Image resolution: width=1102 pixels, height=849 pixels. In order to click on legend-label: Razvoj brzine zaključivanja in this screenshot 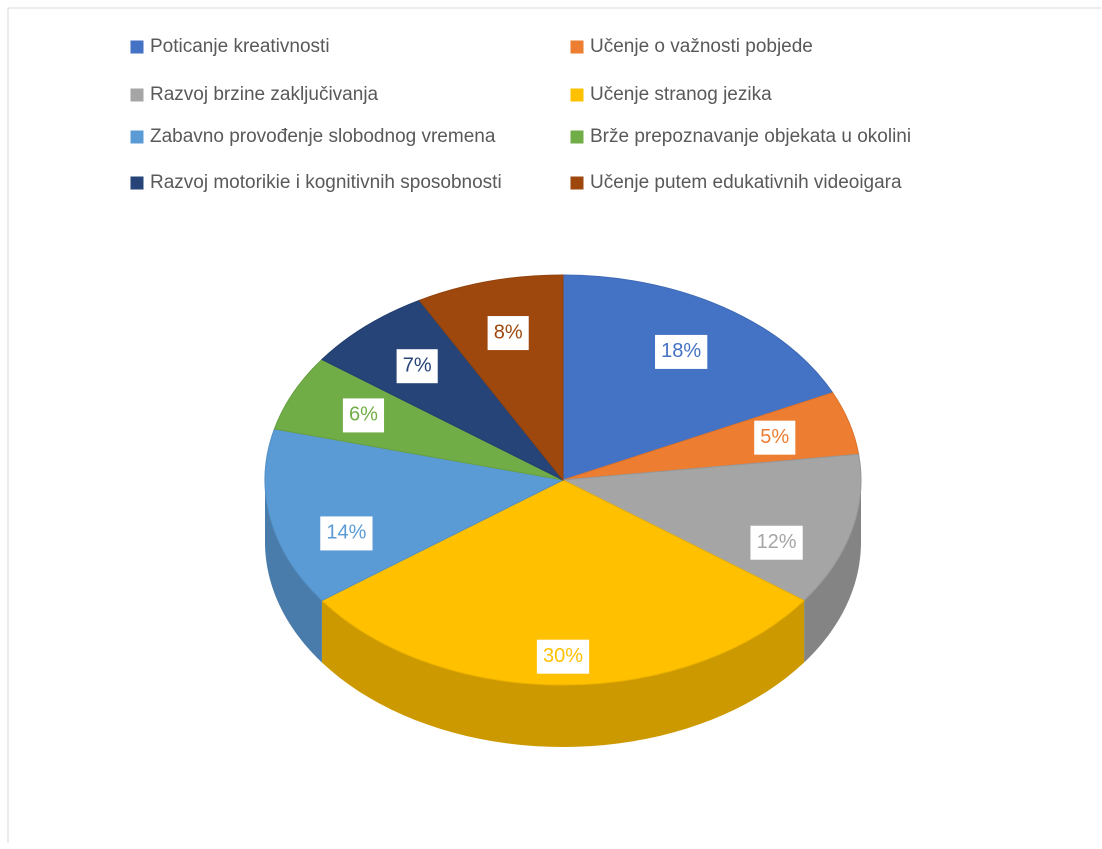, I will do `click(264, 94)`.